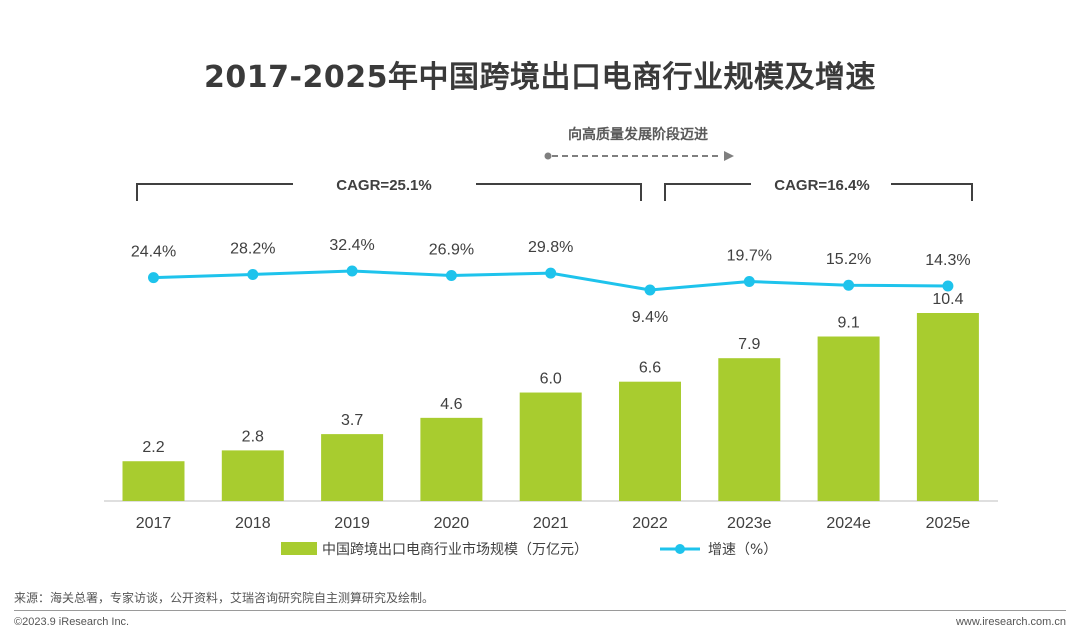 The image size is (1080, 633). What do you see at coordinates (253, 523) in the screenshot?
I see `x-tick-2018: 2018` at bounding box center [253, 523].